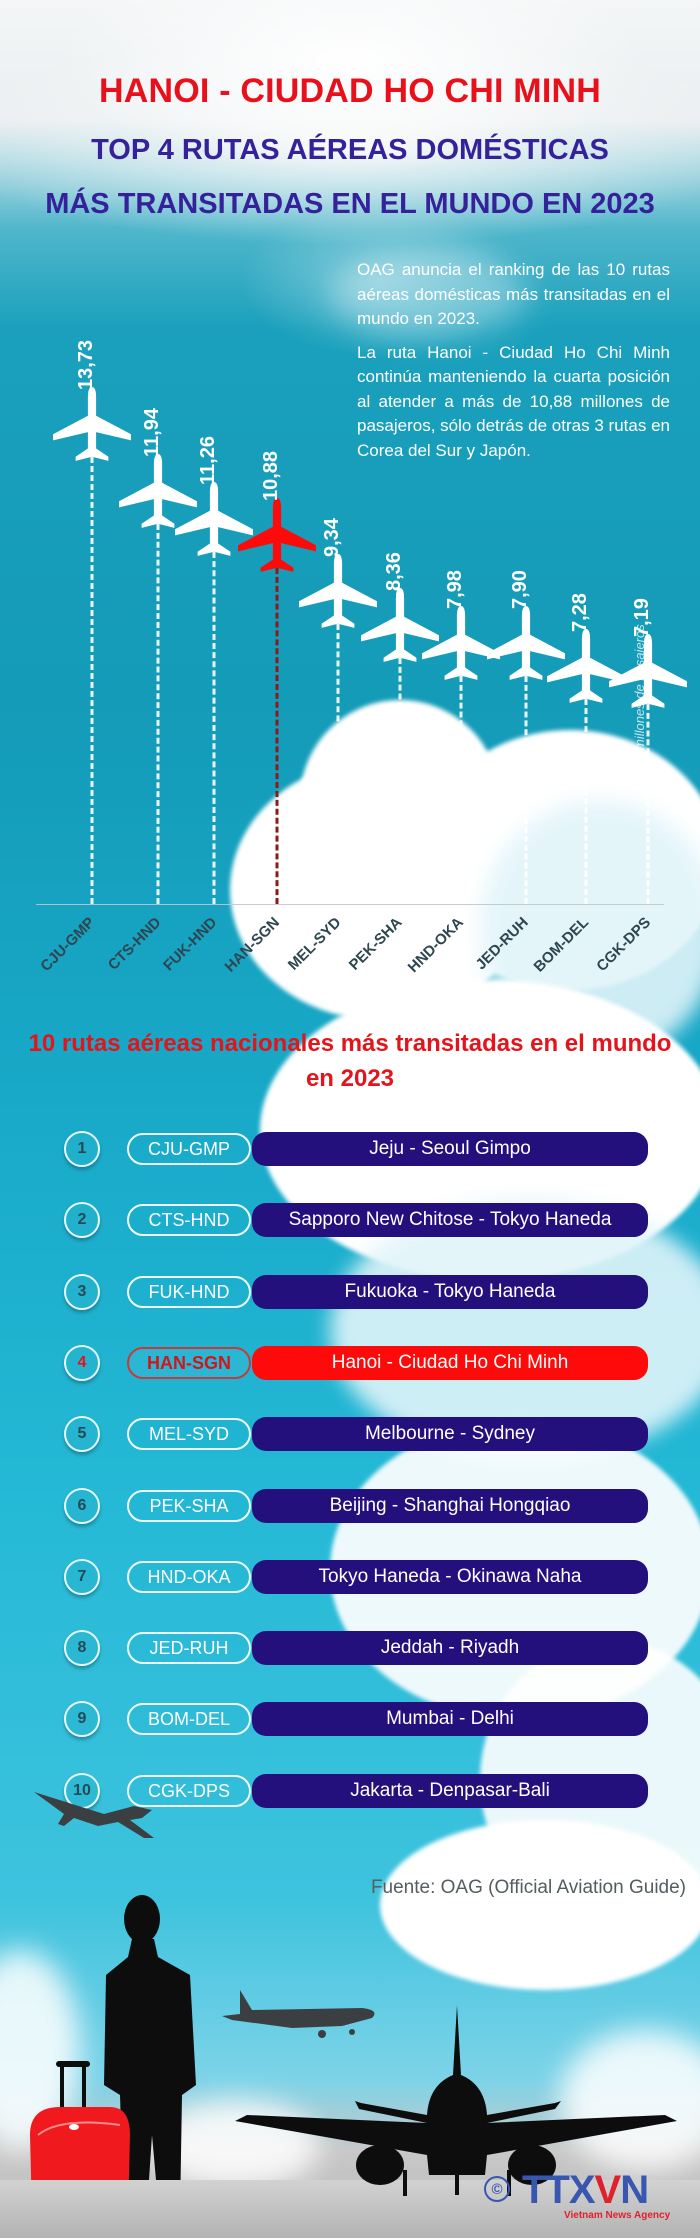 The height and width of the screenshot is (2238, 700). What do you see at coordinates (350, 204) in the screenshot?
I see `title-line-3: MÁS TRANSITADAS EN EL MUNDO EN 2023` at bounding box center [350, 204].